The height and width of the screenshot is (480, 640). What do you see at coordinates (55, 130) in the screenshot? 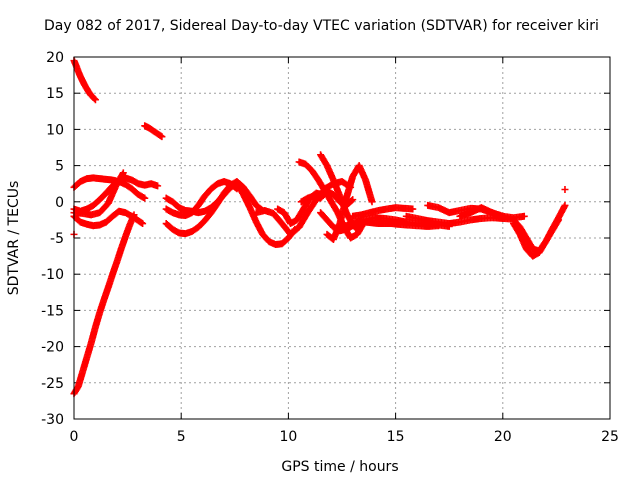
I see `y-tick-label: 10` at bounding box center [55, 130].